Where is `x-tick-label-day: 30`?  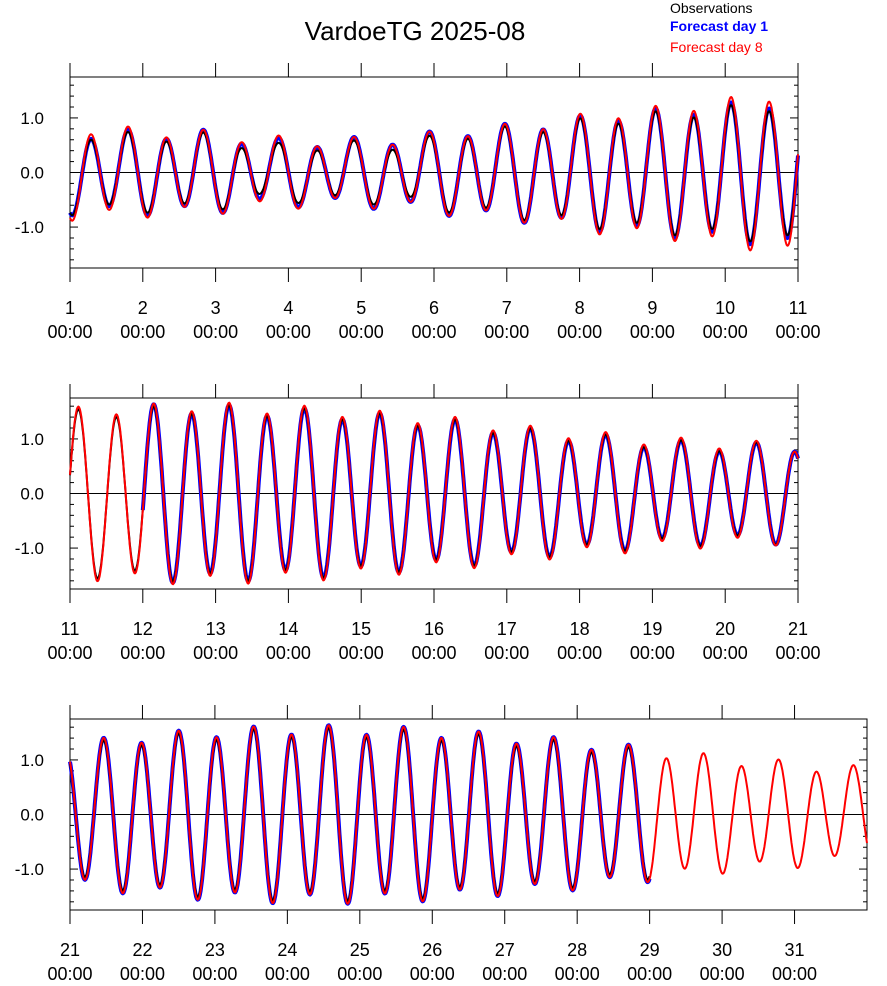 x-tick-label-day: 30 is located at coordinates (722, 950).